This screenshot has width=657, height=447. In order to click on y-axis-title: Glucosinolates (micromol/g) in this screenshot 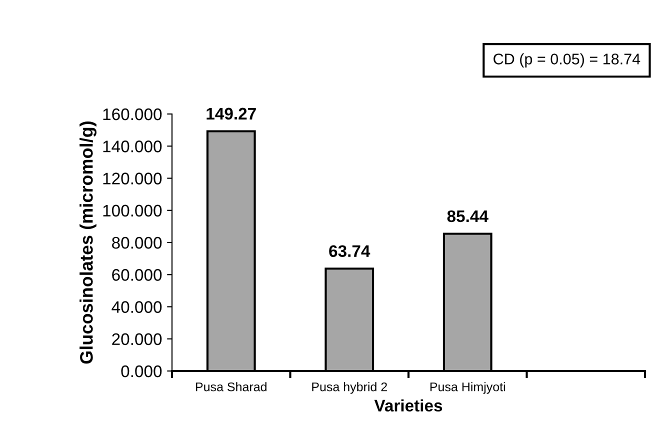, I will do `click(88, 242)`.